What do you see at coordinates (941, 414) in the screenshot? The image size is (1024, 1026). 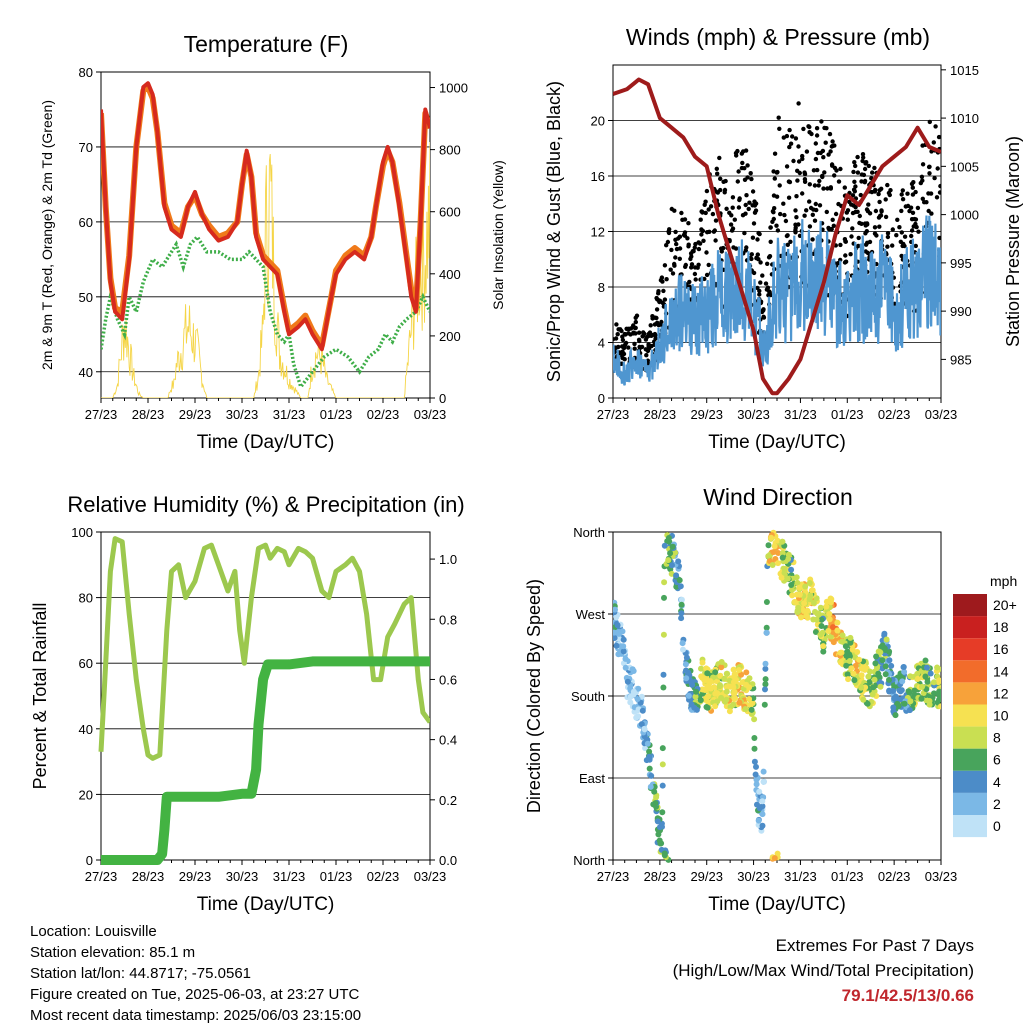 I see `wind-xtick-label: 03/23` at bounding box center [941, 414].